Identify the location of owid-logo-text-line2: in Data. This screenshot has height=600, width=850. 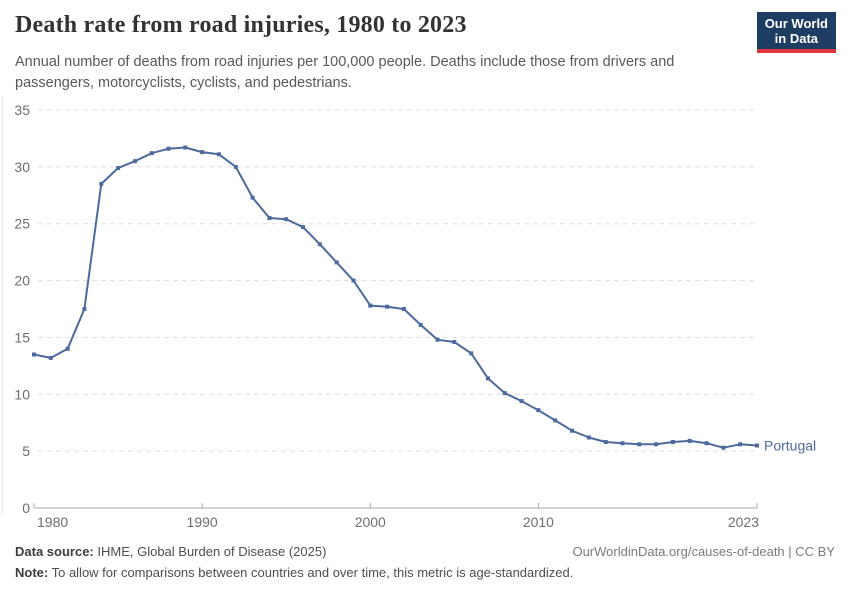
(796, 38).